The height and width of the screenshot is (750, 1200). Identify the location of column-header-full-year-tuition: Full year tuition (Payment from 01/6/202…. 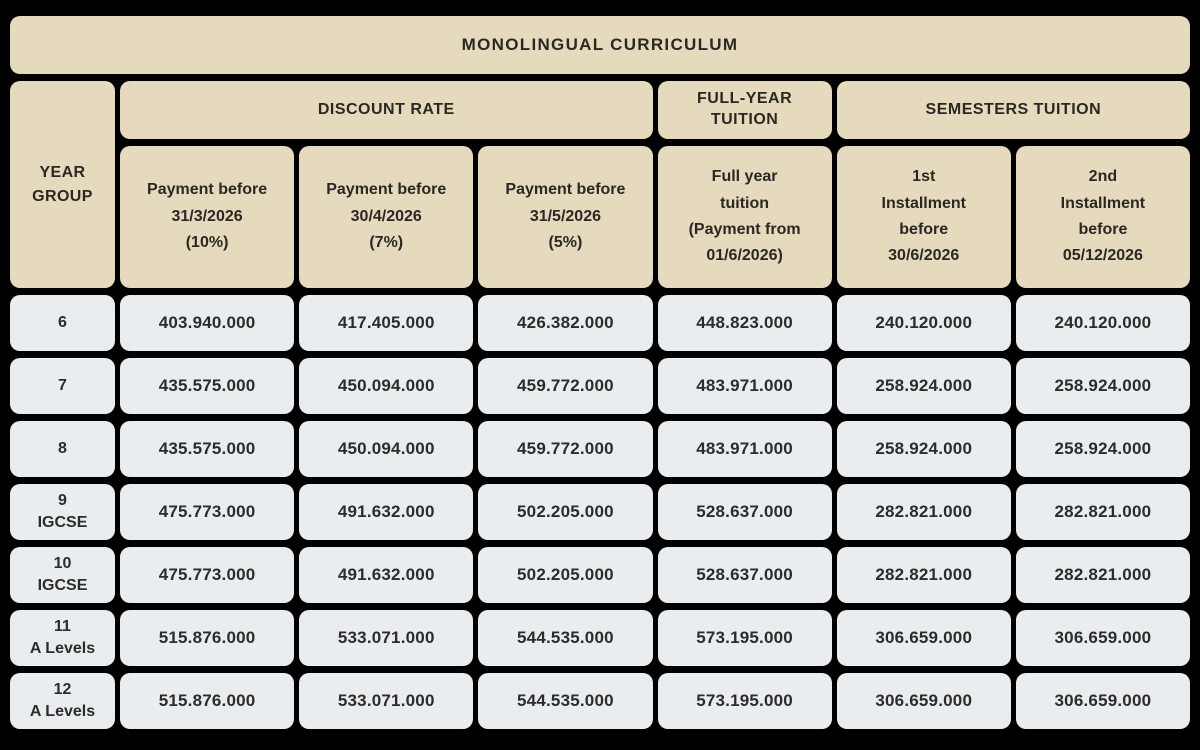
(744, 217).